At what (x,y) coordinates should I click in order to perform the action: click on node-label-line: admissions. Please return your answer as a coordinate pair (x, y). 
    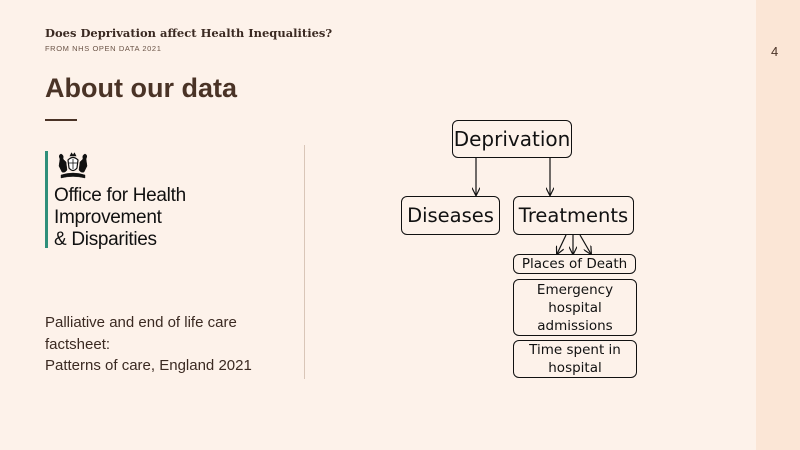
    Looking at the image, I should click on (575, 325).